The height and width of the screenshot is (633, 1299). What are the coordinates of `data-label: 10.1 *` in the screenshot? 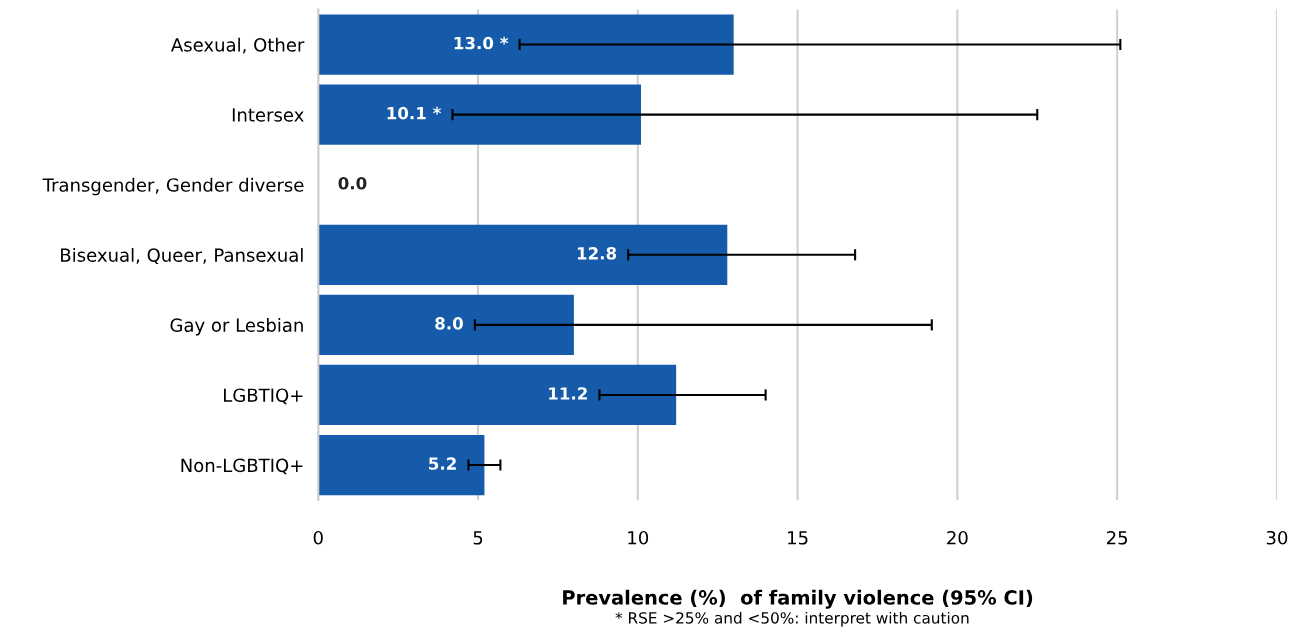 It's located at (414, 113).